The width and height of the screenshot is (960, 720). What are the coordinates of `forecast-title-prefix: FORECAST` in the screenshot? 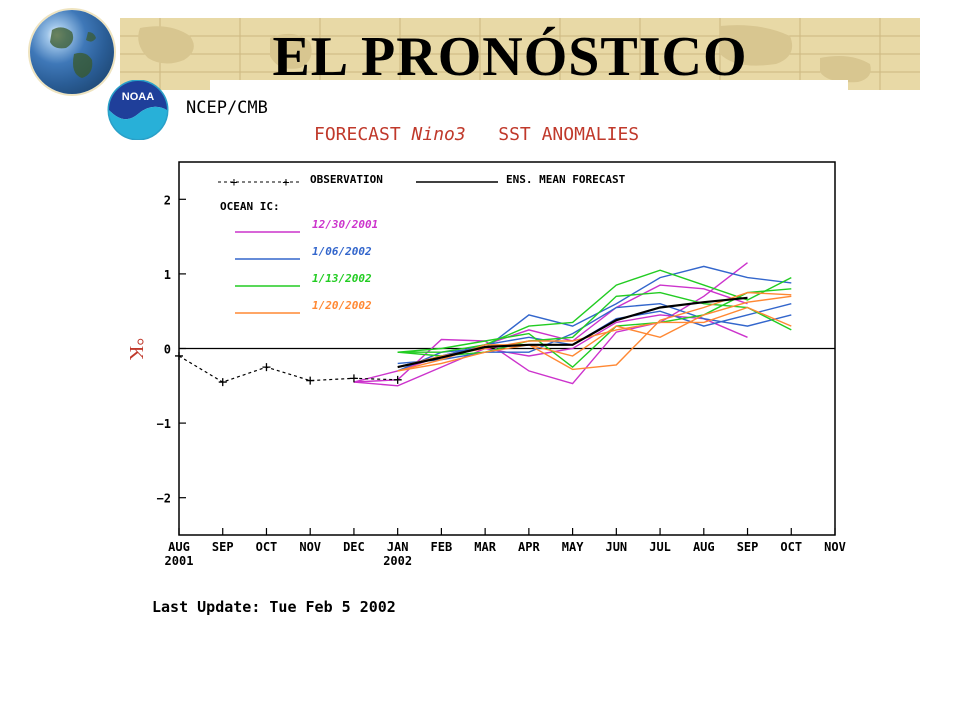 It's located at (363, 134).